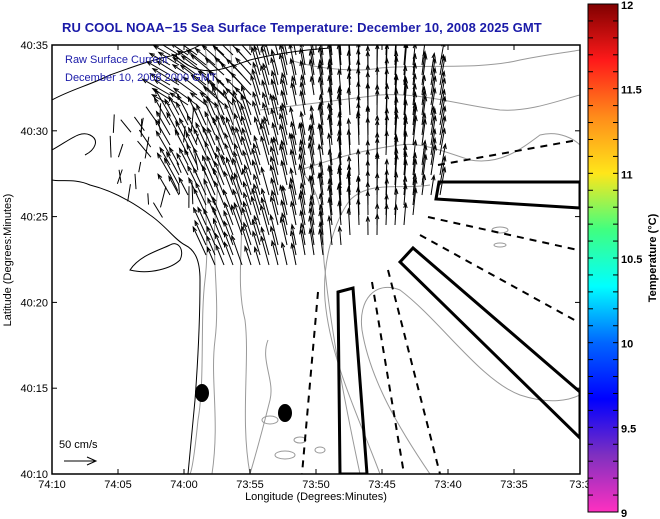 The image size is (660, 519). What do you see at coordinates (52, 485) in the screenshot?
I see `x-tick-label: 74:10` at bounding box center [52, 485].